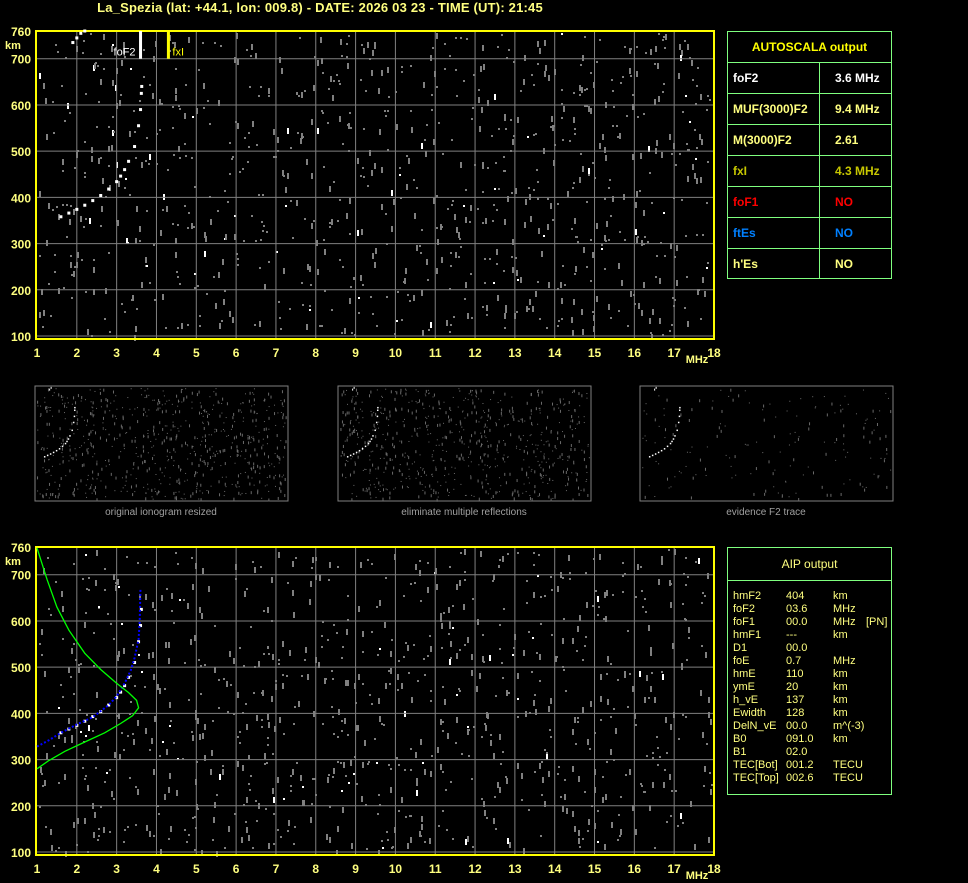  What do you see at coordinates (435, 353) in the screenshot?
I see `x-tick-label: 11` at bounding box center [435, 353].